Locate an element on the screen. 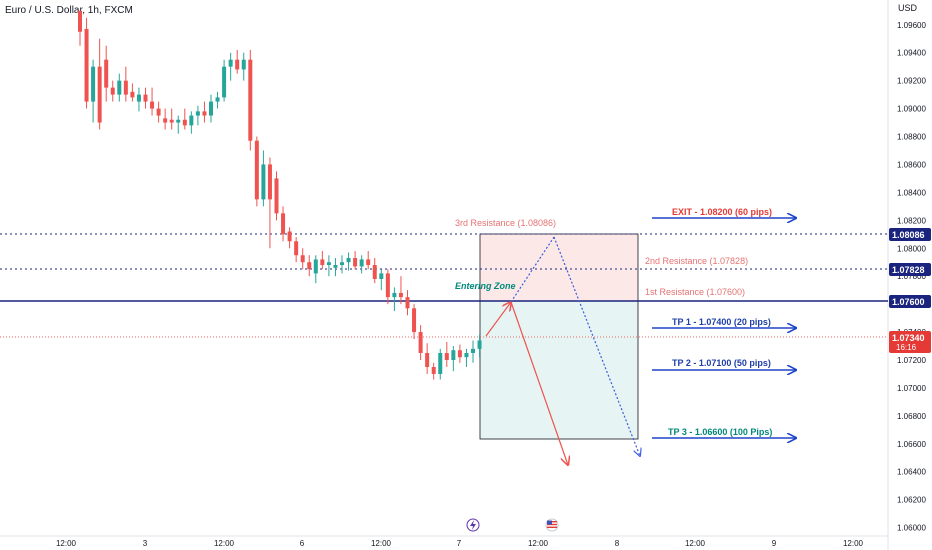  price-tick-label: 1.06000 is located at coordinates (911, 528).